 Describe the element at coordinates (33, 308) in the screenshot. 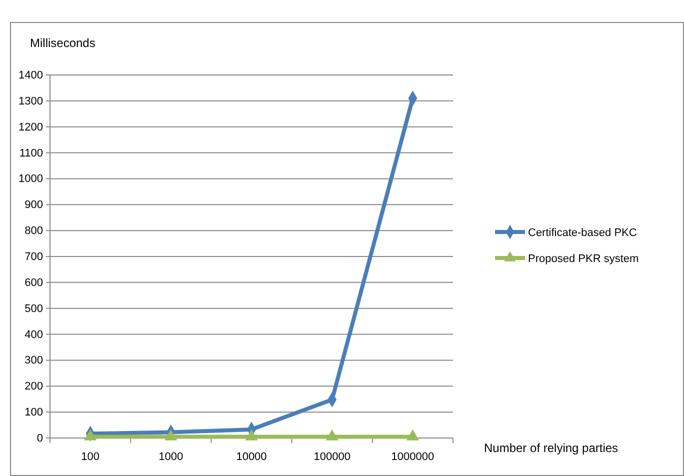

I see `y-tick-label: 500` at that location.